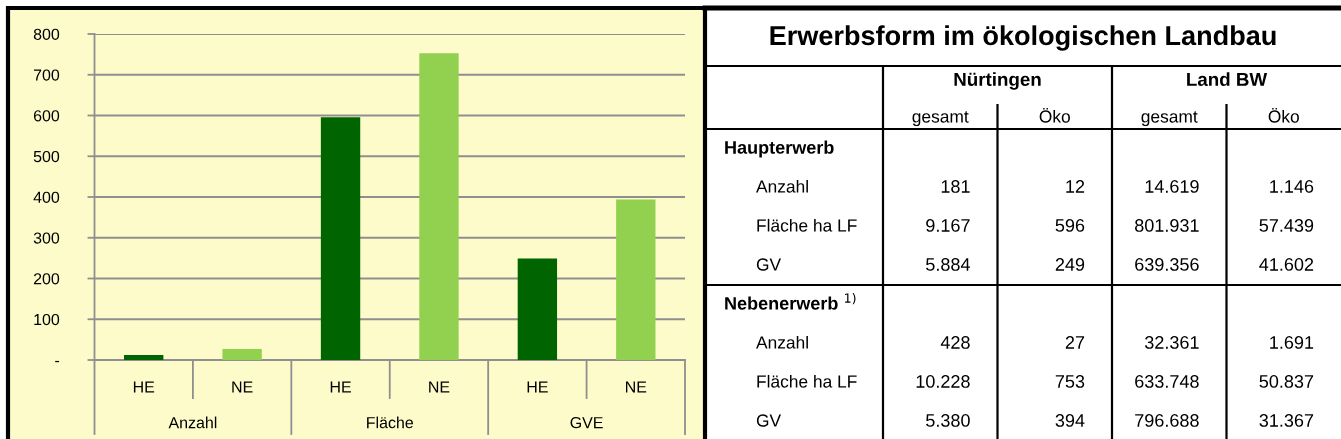 This screenshot has height=439, width=1341. I want to click on y-tick-label: 700, so click(46, 75).